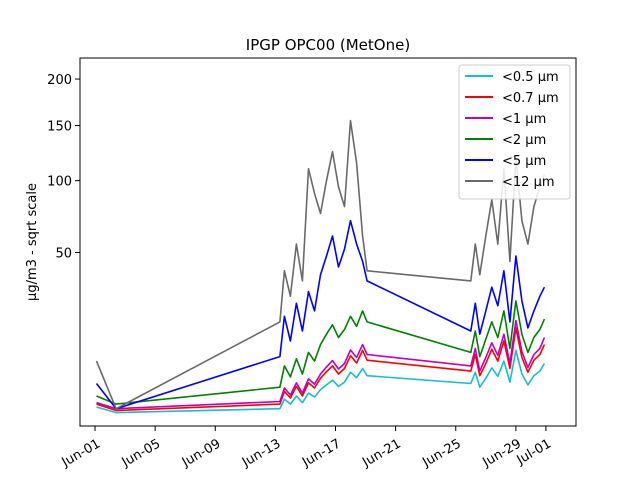  I want to click on legend-label: <2 µm, so click(524, 140).